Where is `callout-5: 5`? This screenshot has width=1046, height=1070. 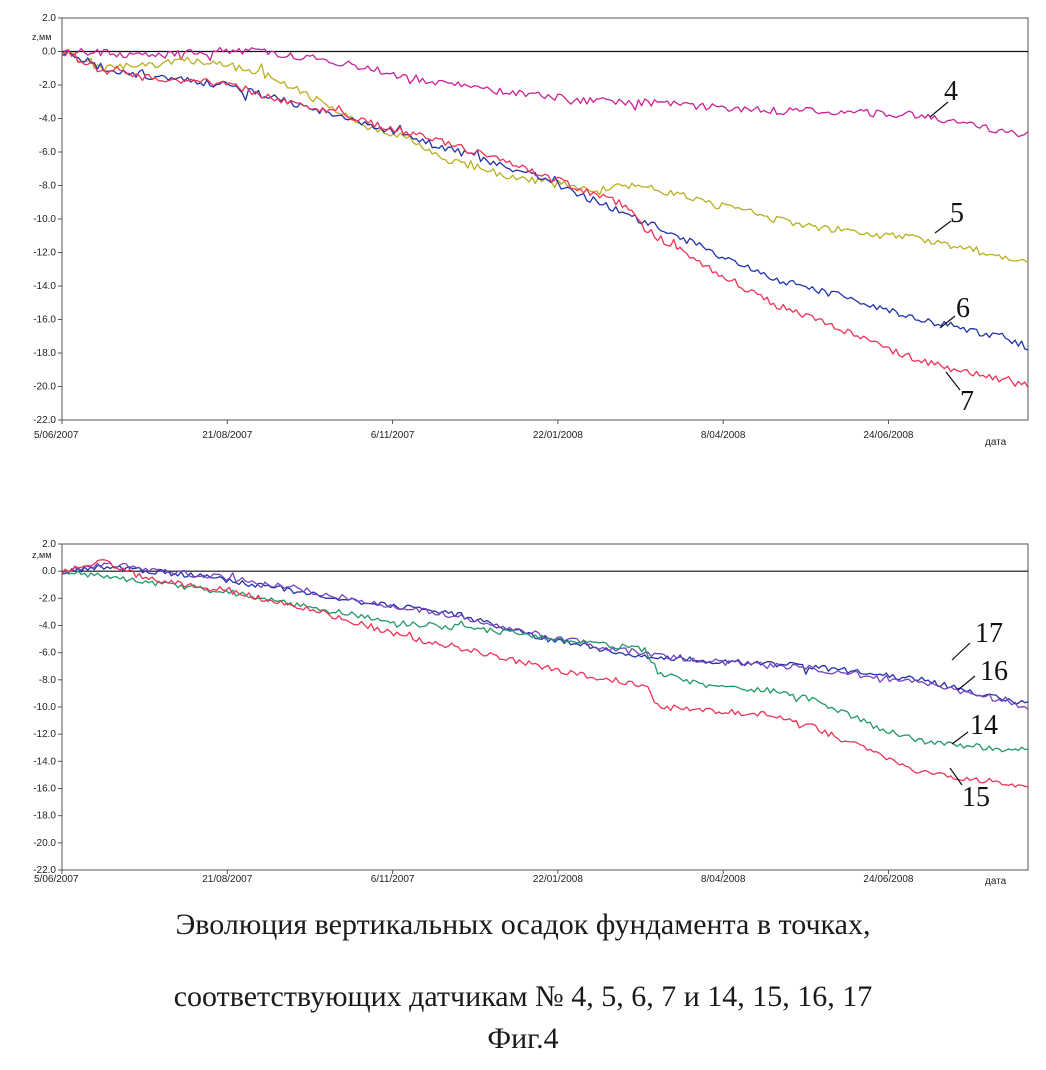
callout-5: 5 is located at coordinates (949, 216).